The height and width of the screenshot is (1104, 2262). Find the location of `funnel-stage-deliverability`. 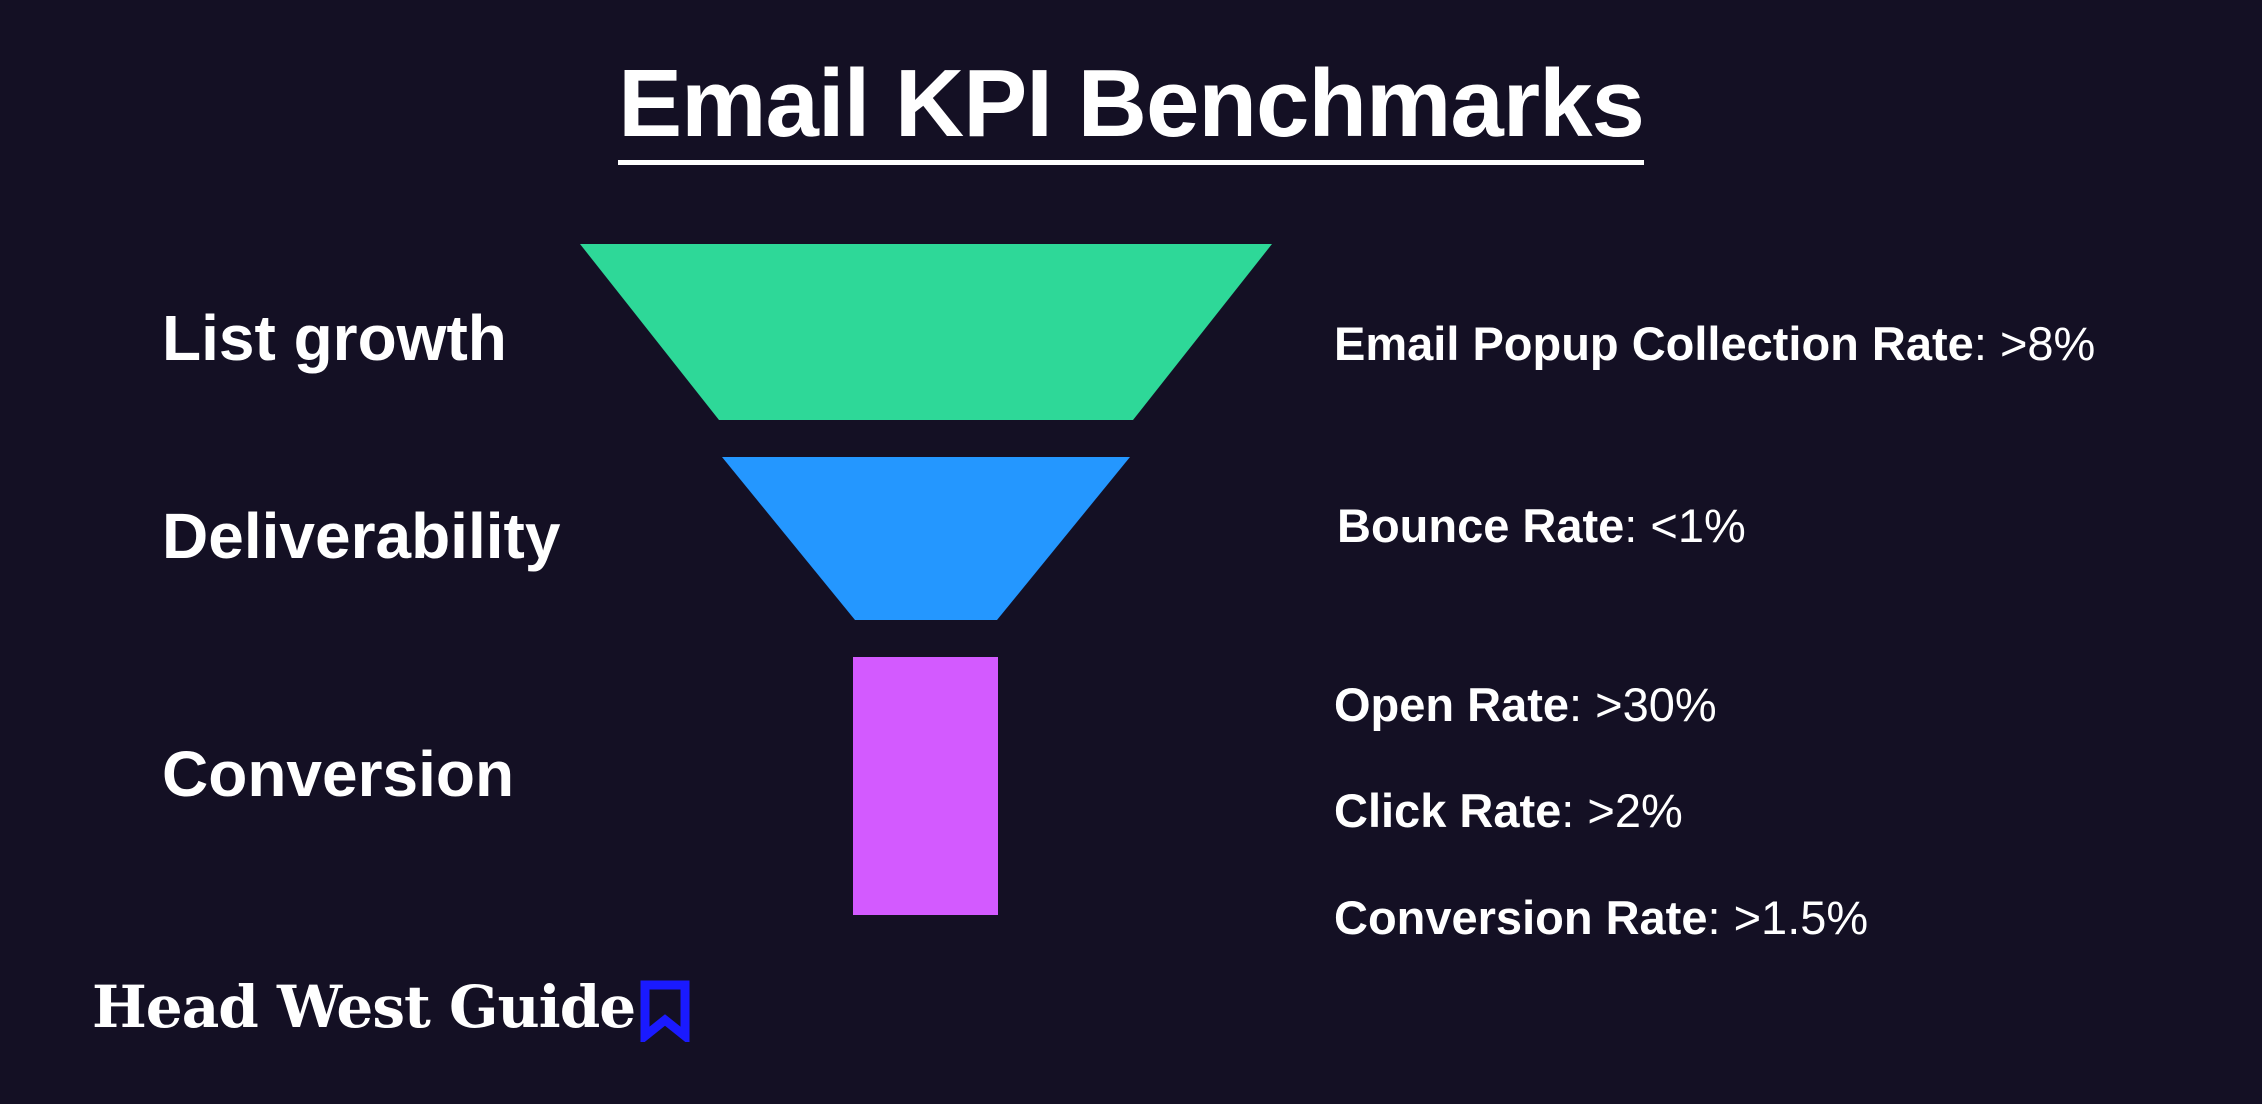

funnel-stage-deliverability is located at coordinates (926, 538).